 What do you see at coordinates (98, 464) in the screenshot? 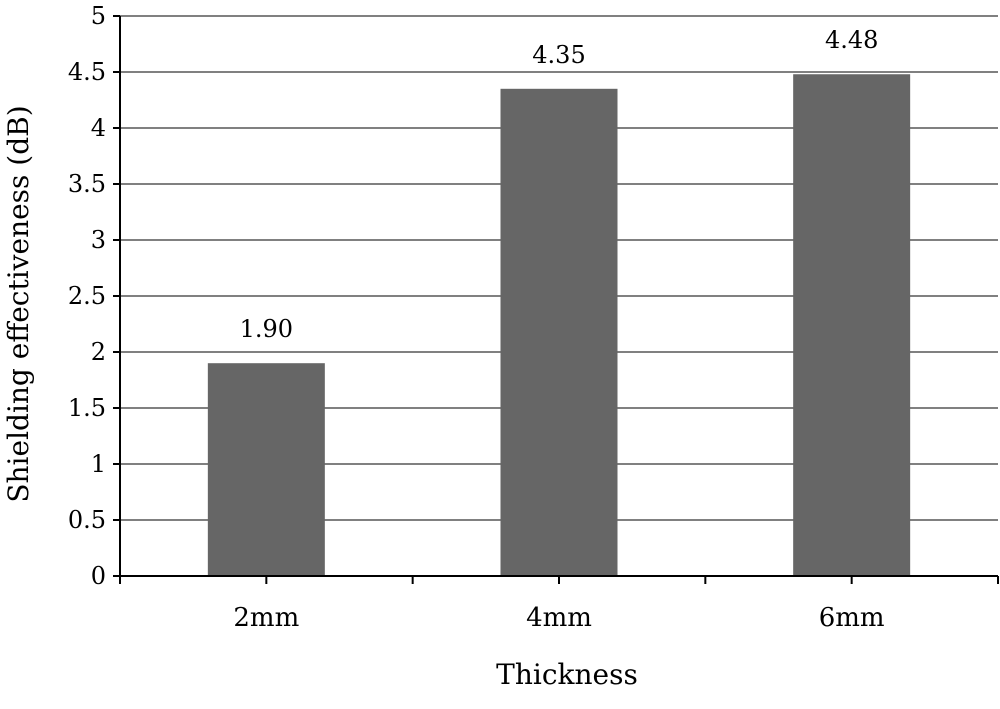
I see `y-tick-label: 1` at bounding box center [98, 464].